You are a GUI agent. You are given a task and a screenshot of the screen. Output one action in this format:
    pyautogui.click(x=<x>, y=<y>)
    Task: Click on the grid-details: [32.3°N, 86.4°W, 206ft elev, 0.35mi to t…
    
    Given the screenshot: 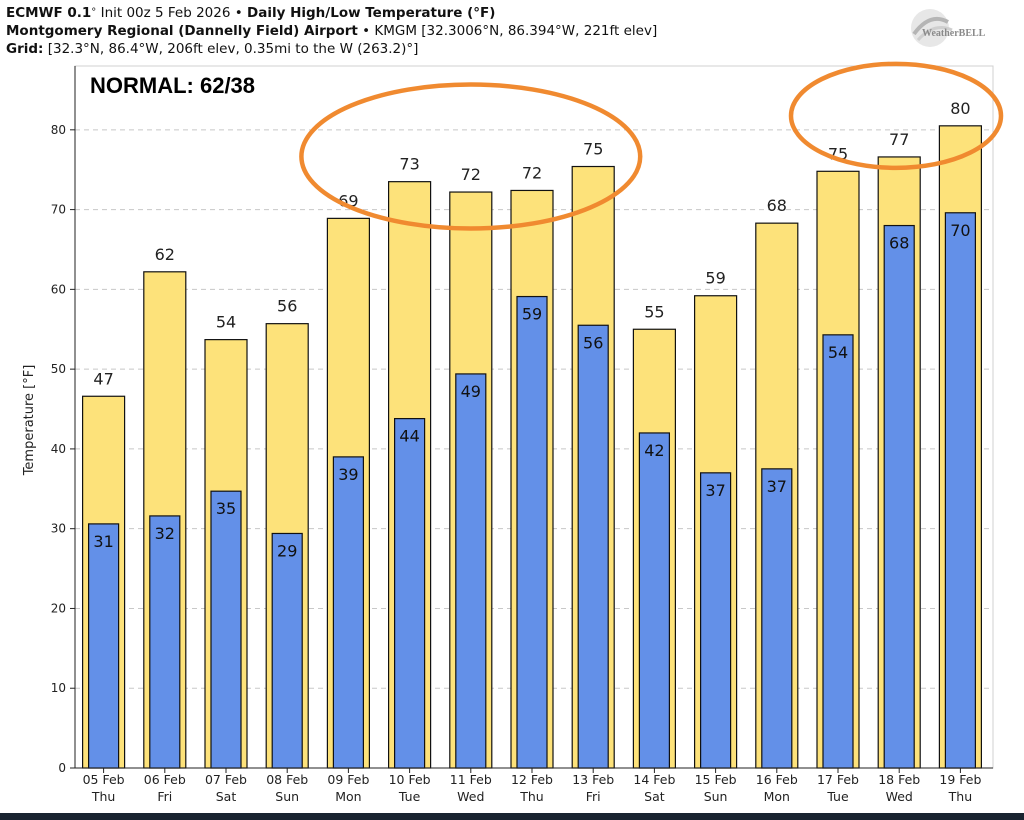 What is the action you would take?
    pyautogui.click(x=233, y=49)
    